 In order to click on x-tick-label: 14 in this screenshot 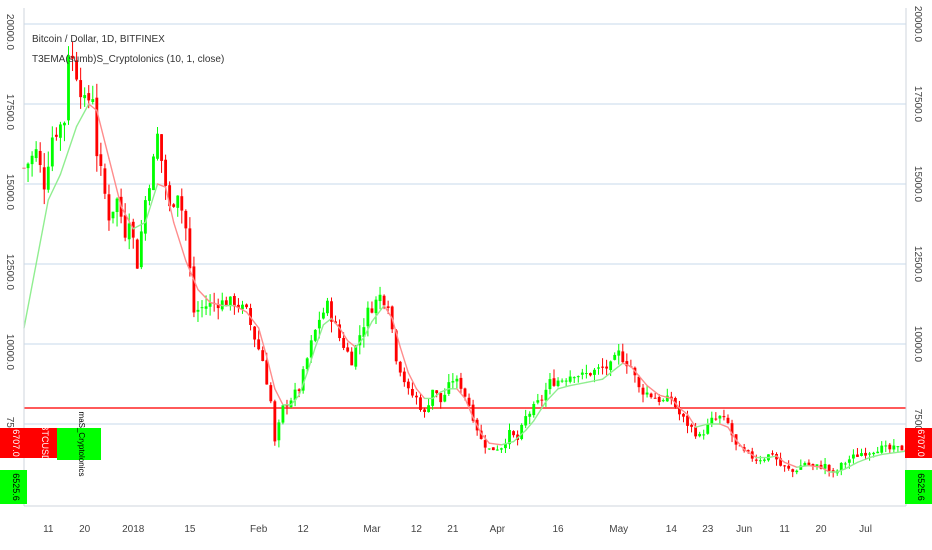, I will do `click(672, 529)`.